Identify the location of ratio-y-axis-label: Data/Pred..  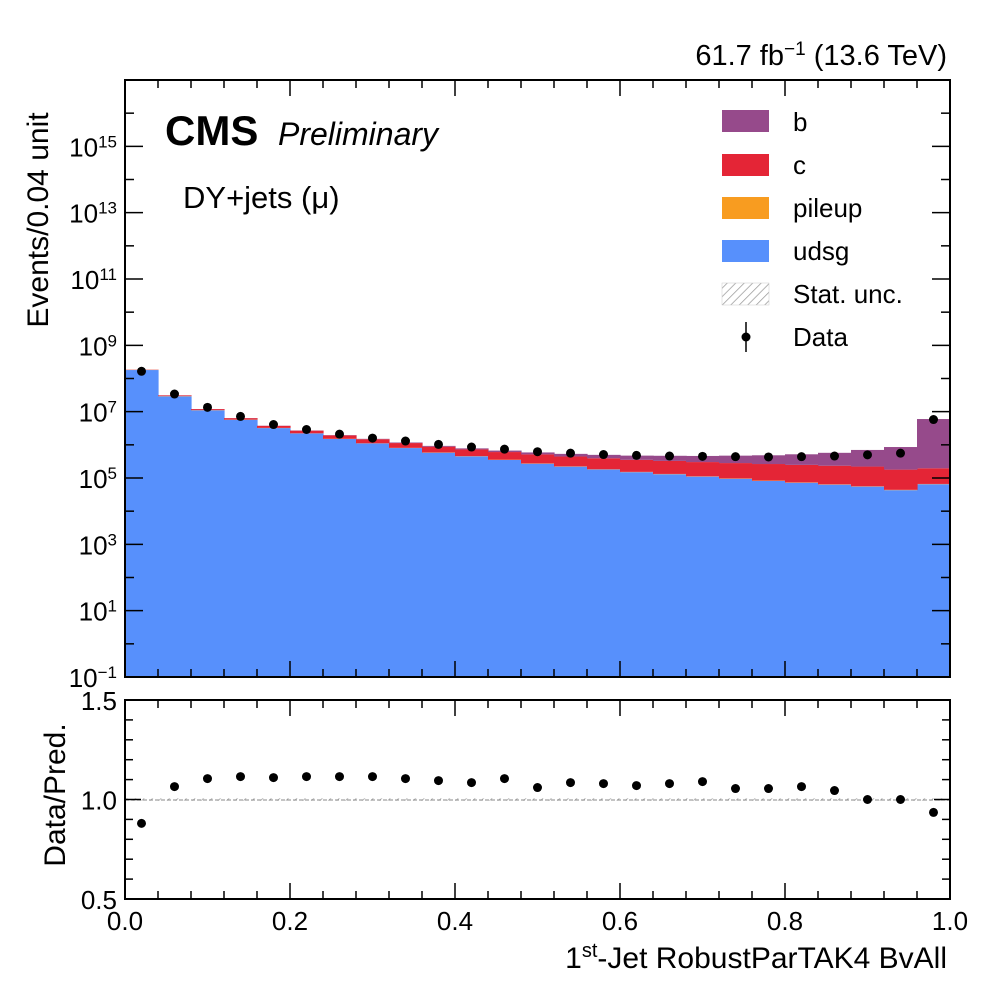
(55, 794).